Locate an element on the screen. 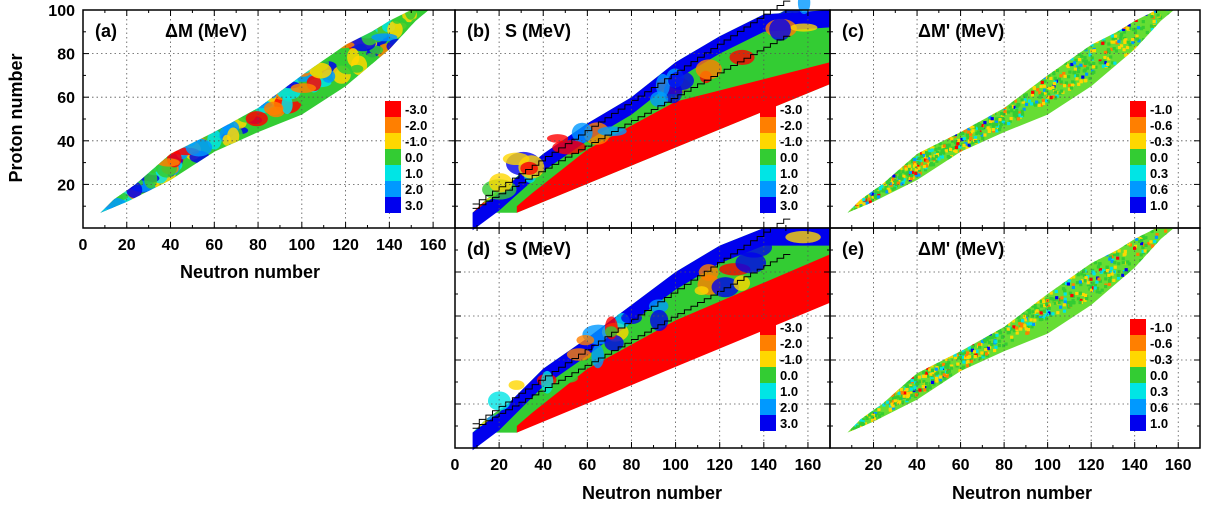  colorbar-label: -0.3 is located at coordinates (1161, 141).